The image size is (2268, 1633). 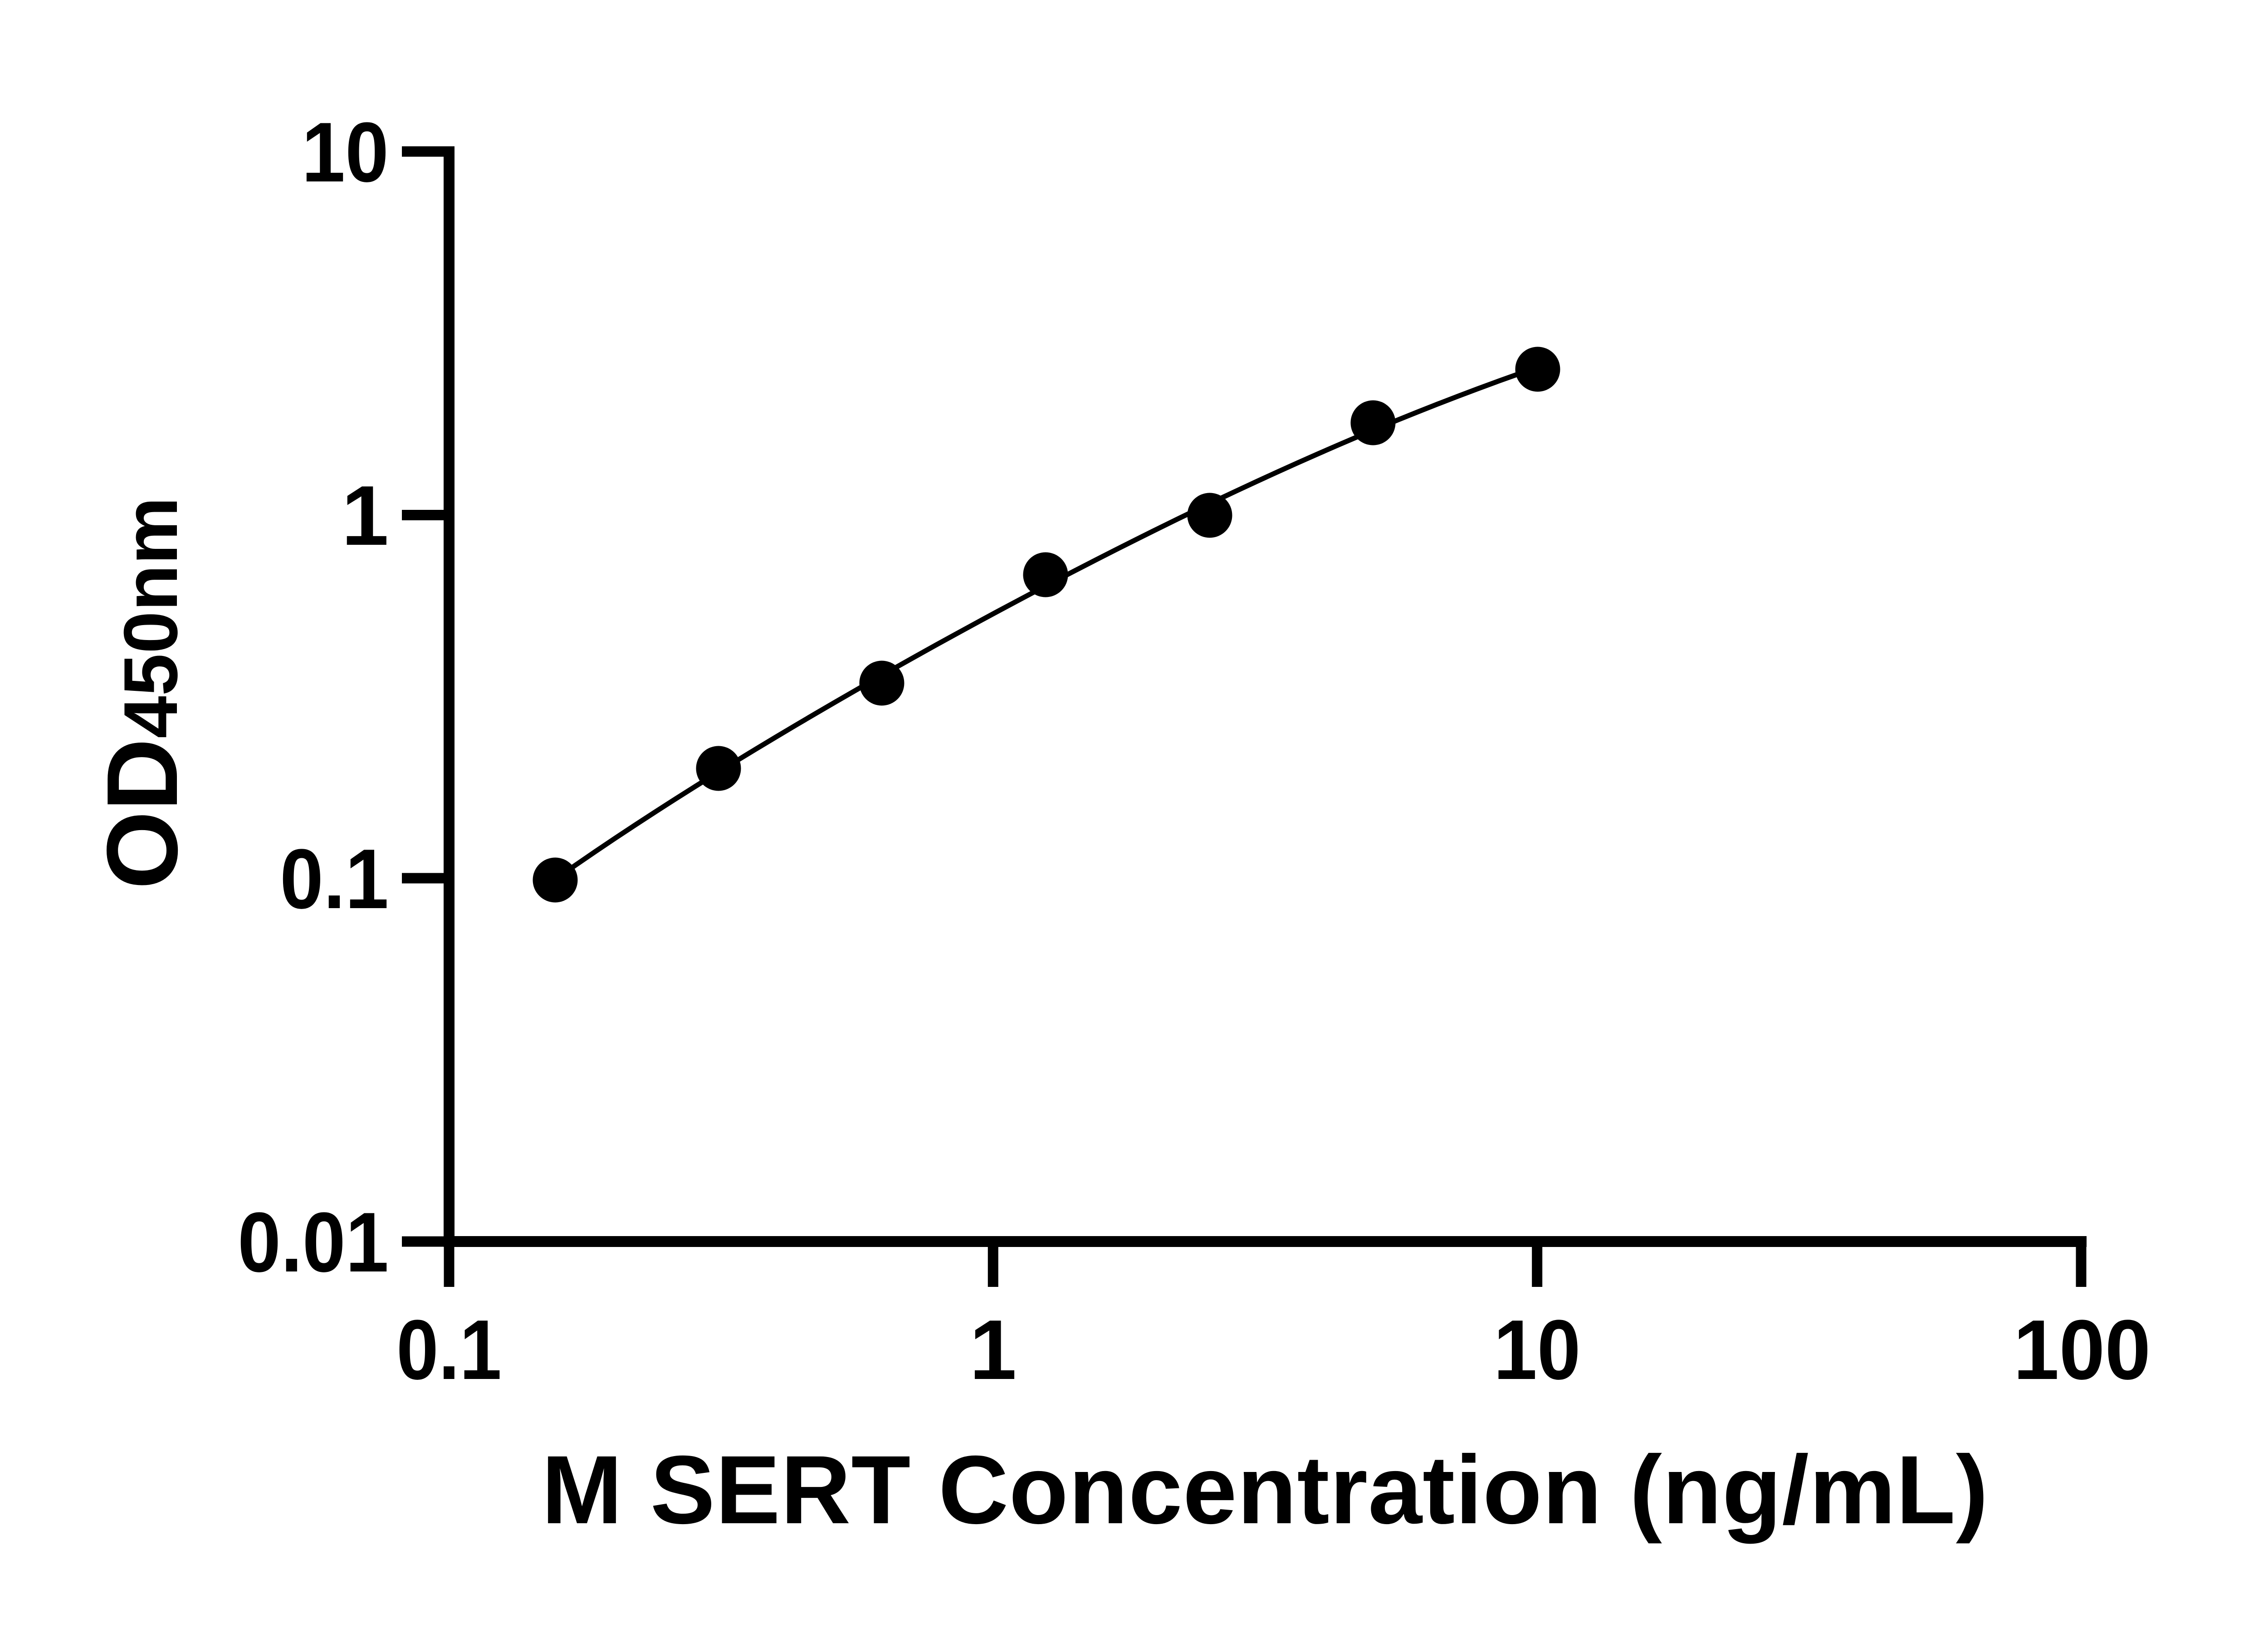 I want to click on svg-text: M SERT Concentration (ng/mL), so click(x=1265, y=1490).